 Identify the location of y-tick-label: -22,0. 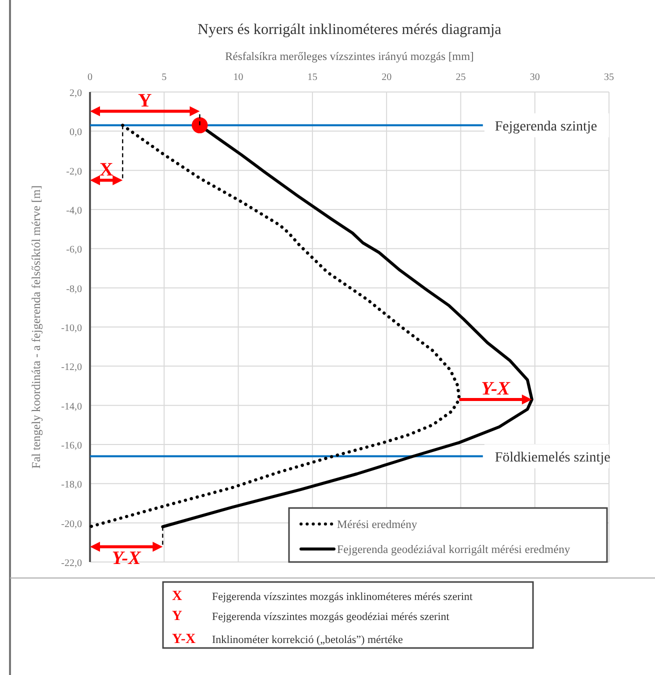
(71, 563).